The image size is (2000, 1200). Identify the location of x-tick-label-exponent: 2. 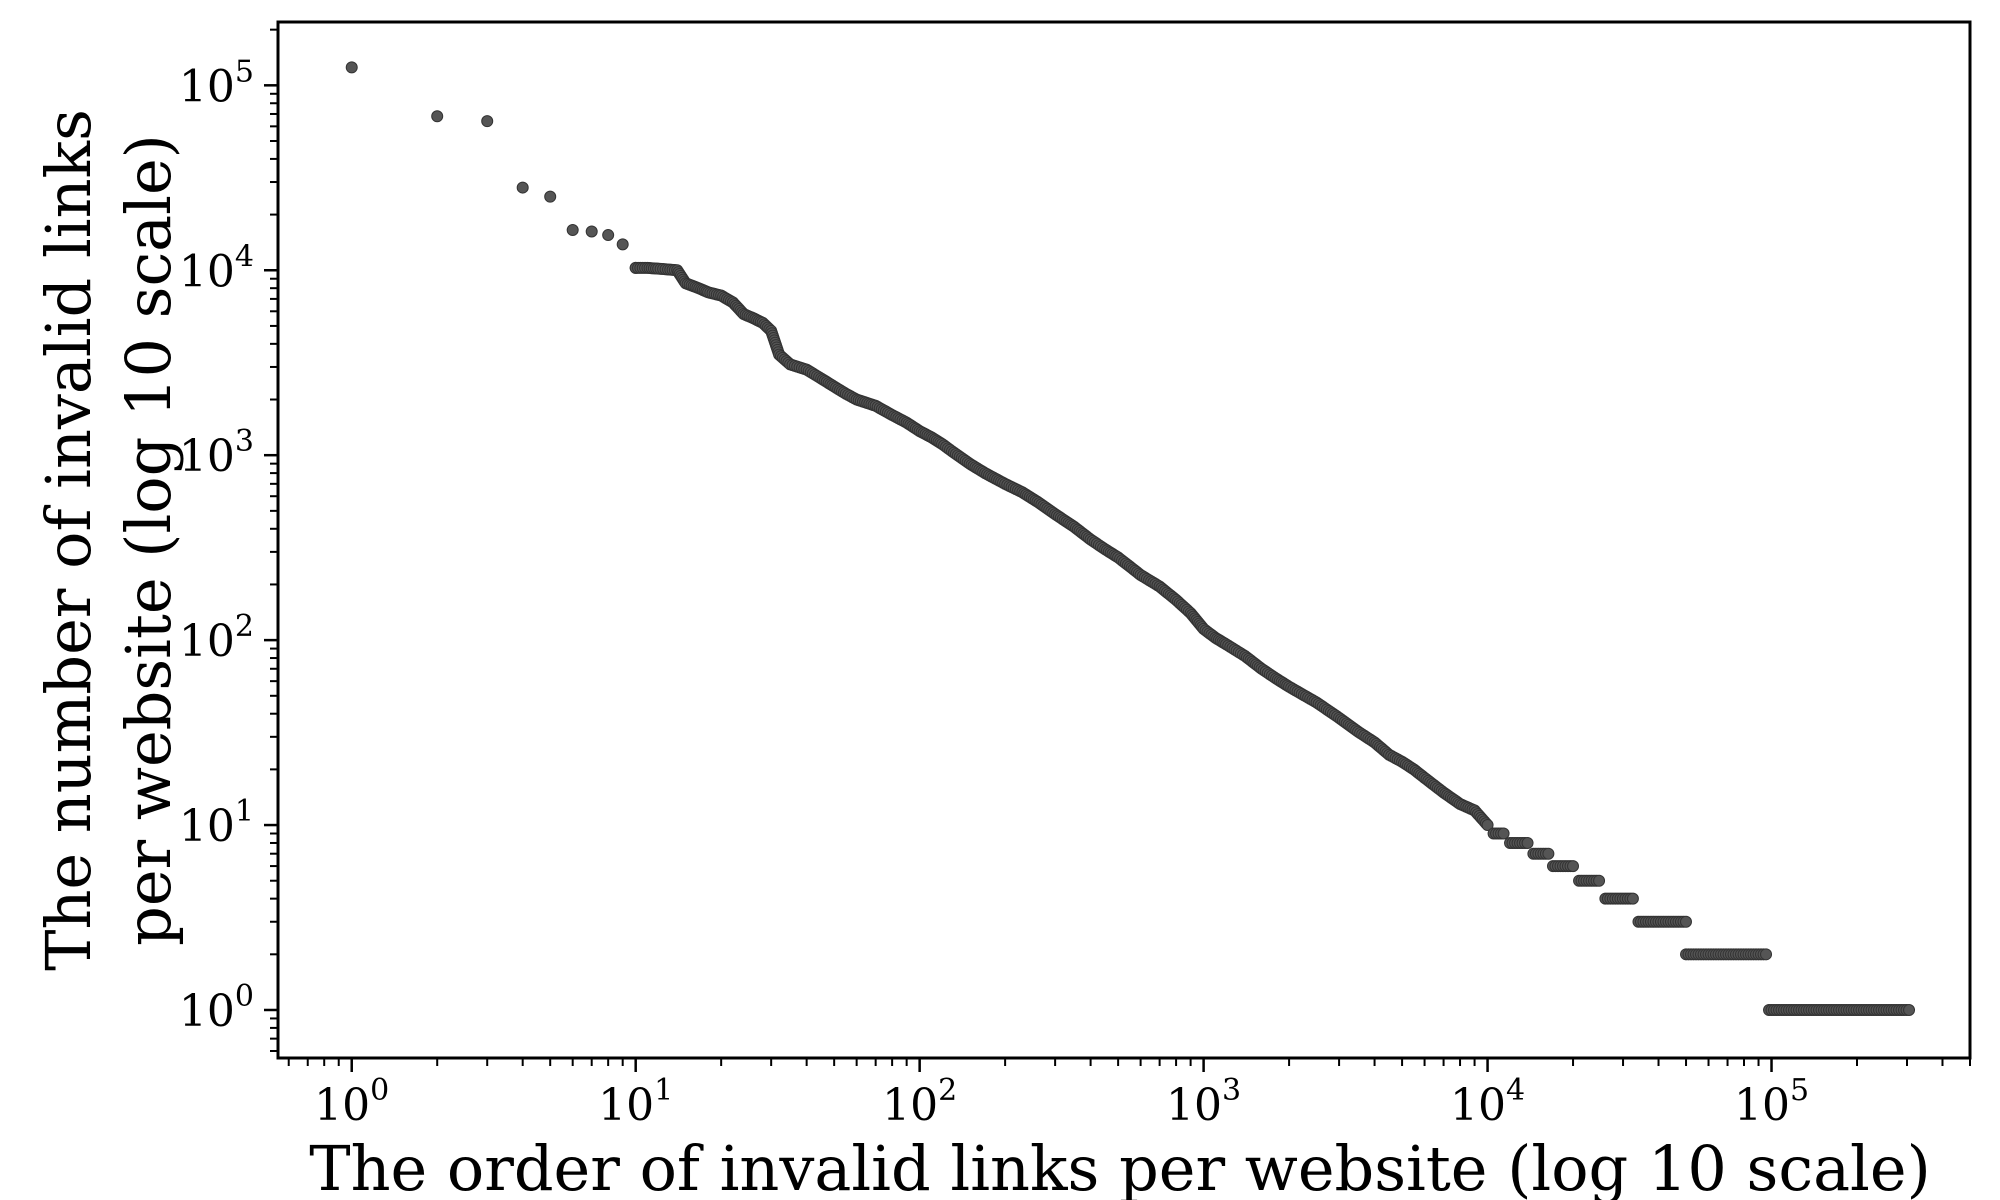
(947, 1090).